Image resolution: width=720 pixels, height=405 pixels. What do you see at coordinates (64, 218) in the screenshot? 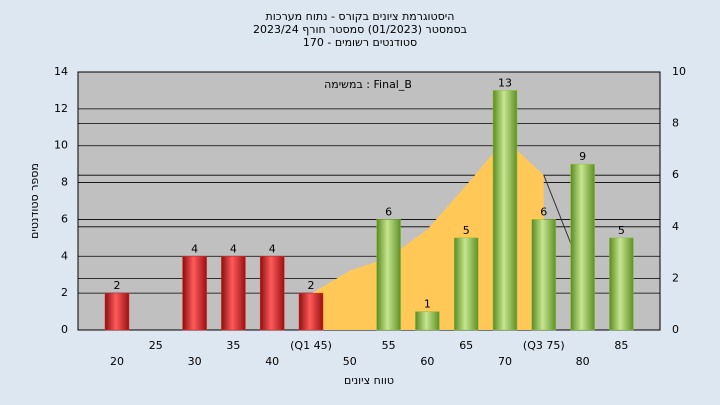
I see `y-tick-label: 6` at bounding box center [64, 218].